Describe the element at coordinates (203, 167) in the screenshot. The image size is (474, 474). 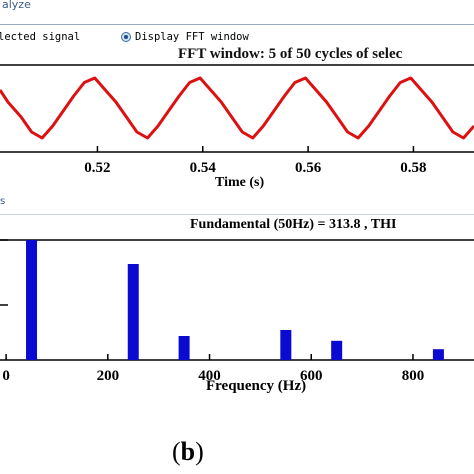
I see `time-tick-label: 0.54` at that location.